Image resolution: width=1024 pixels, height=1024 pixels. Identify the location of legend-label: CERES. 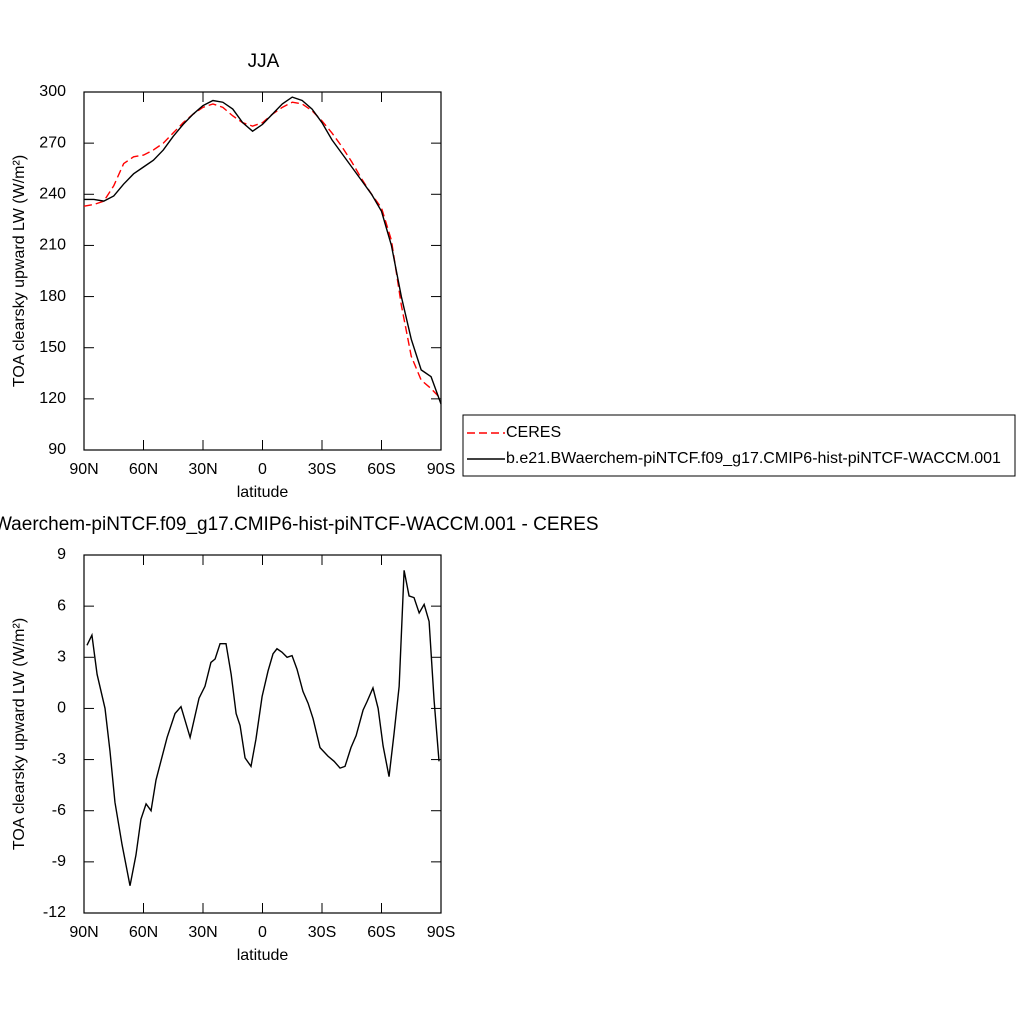
(533, 432).